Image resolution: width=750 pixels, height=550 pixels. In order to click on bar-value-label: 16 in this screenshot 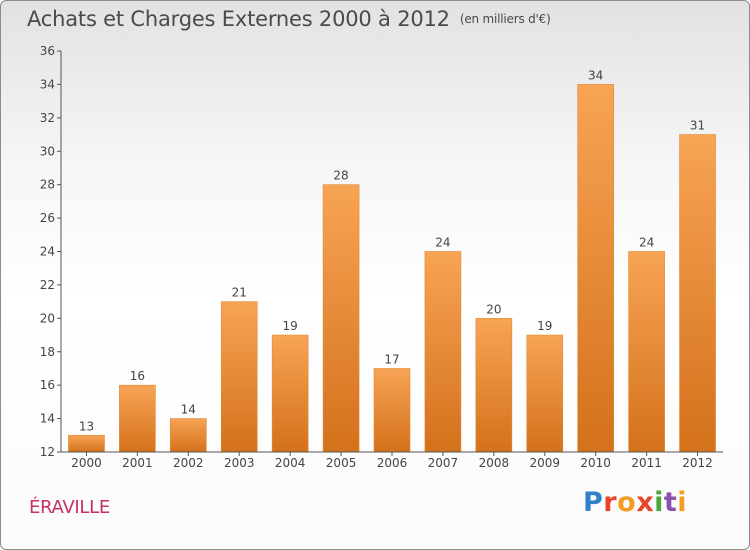, I will do `click(137, 376)`.